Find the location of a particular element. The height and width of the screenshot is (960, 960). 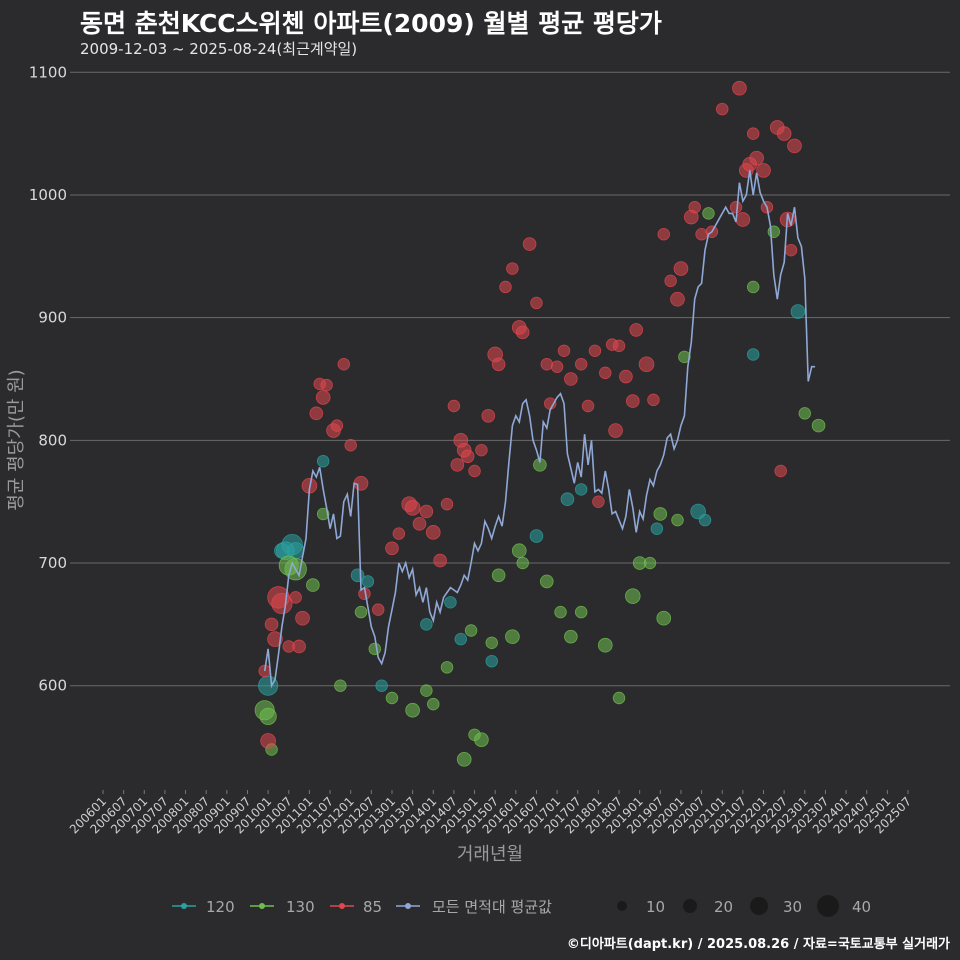

legend-item-average: 모든 면적대 평균값 is located at coordinates (474, 907).